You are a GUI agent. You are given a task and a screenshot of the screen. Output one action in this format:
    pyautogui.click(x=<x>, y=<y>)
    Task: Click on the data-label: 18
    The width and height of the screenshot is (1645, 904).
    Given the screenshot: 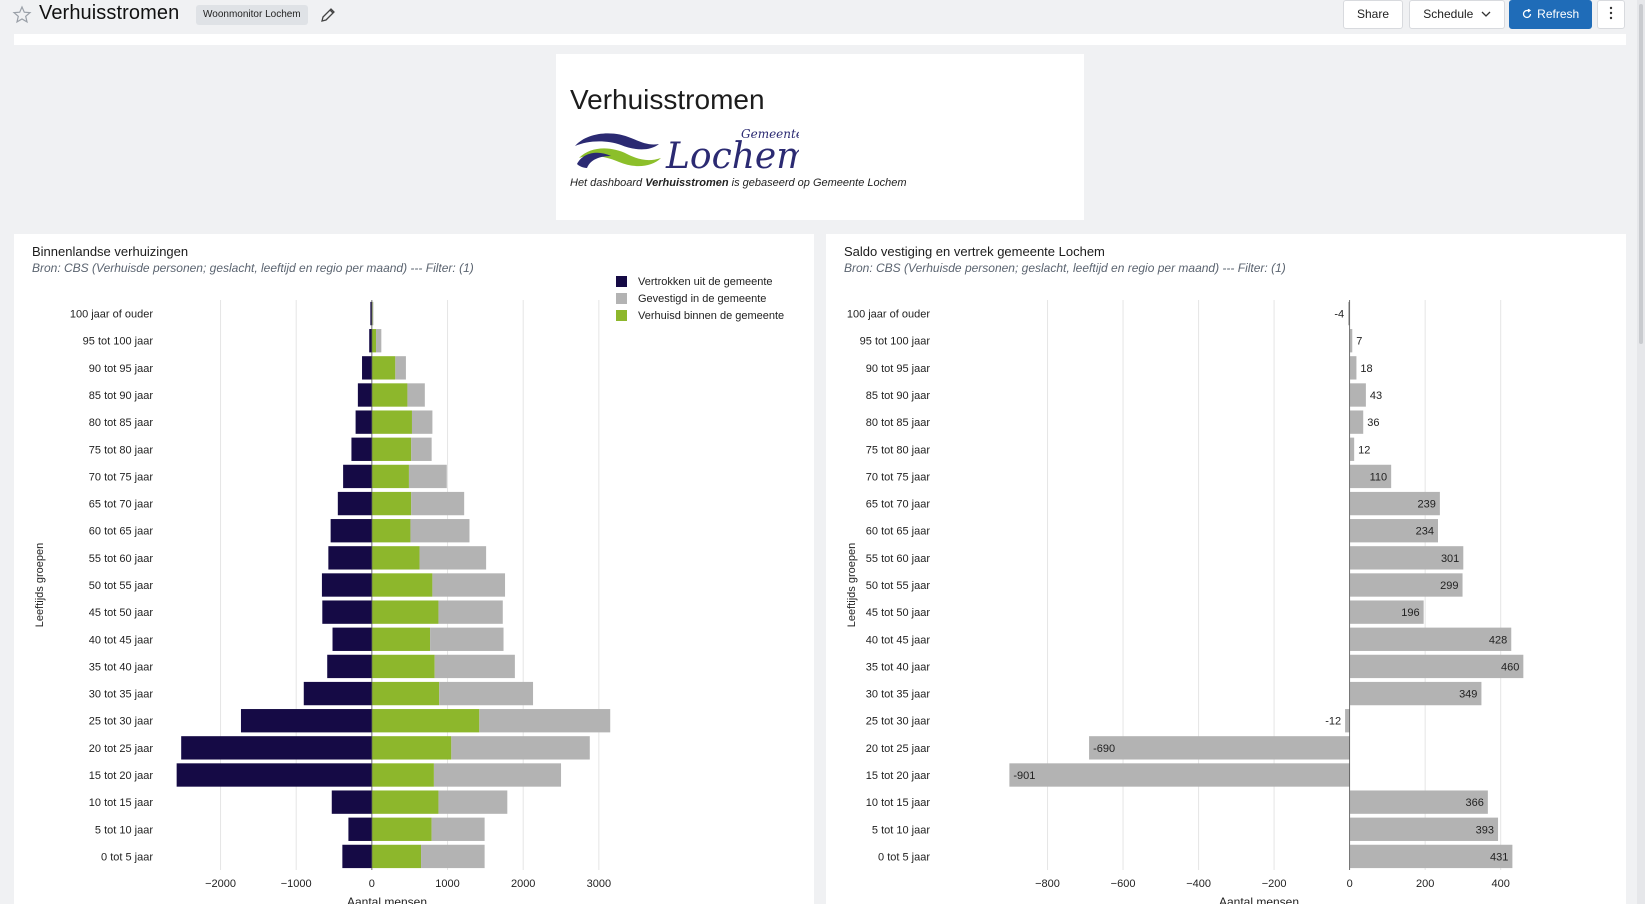 What is the action you would take?
    pyautogui.click(x=1366, y=369)
    